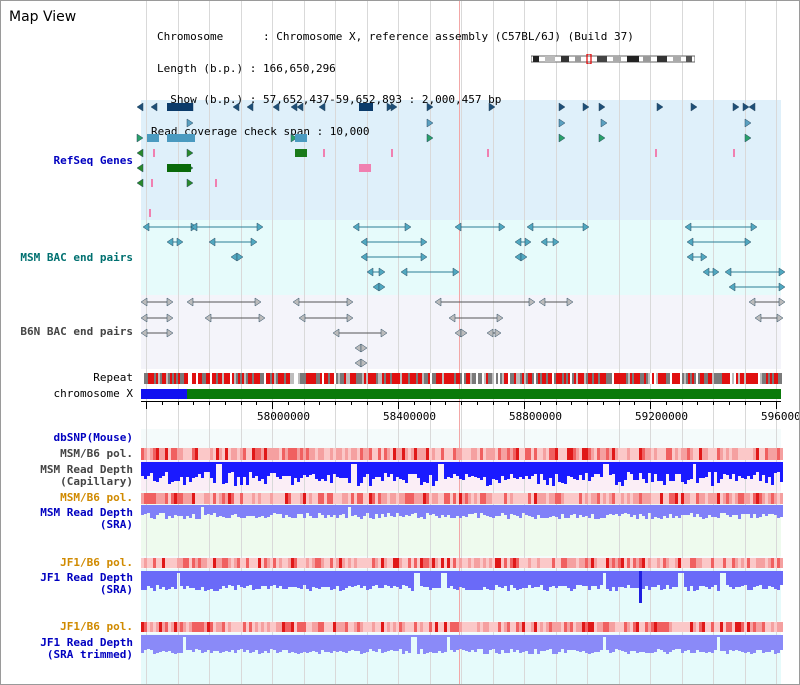 The image size is (800, 685). What do you see at coordinates (93, 437) in the screenshot?
I see `track-label-dbsnp: dbSNP(Mouse)` at bounding box center [93, 437].